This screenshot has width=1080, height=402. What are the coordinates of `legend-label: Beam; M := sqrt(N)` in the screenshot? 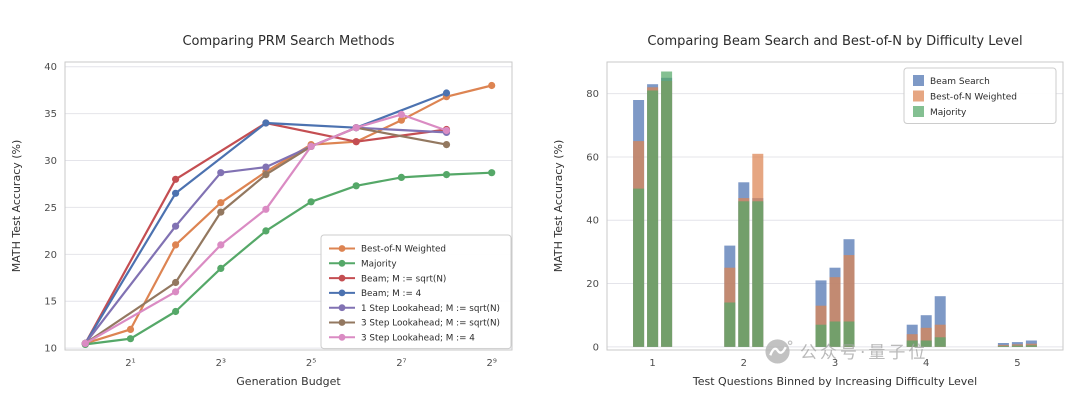 It's located at (403, 279).